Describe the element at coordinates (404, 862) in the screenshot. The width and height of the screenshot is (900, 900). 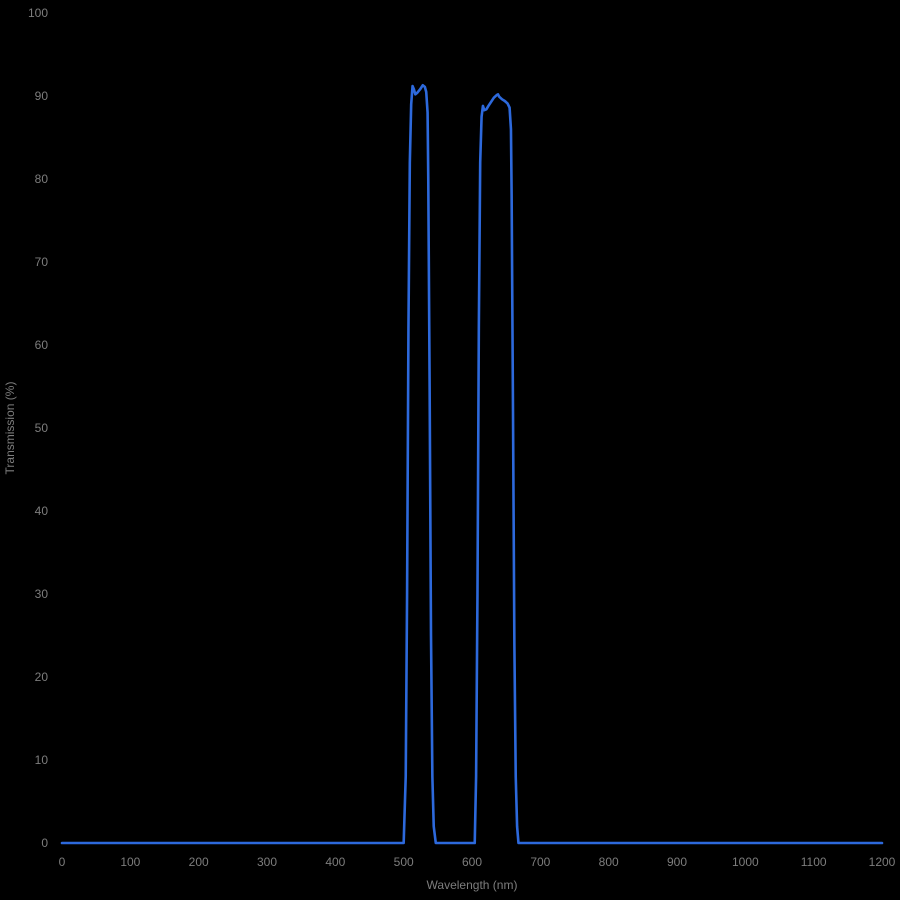
I see `x-tick-label: 500` at that location.